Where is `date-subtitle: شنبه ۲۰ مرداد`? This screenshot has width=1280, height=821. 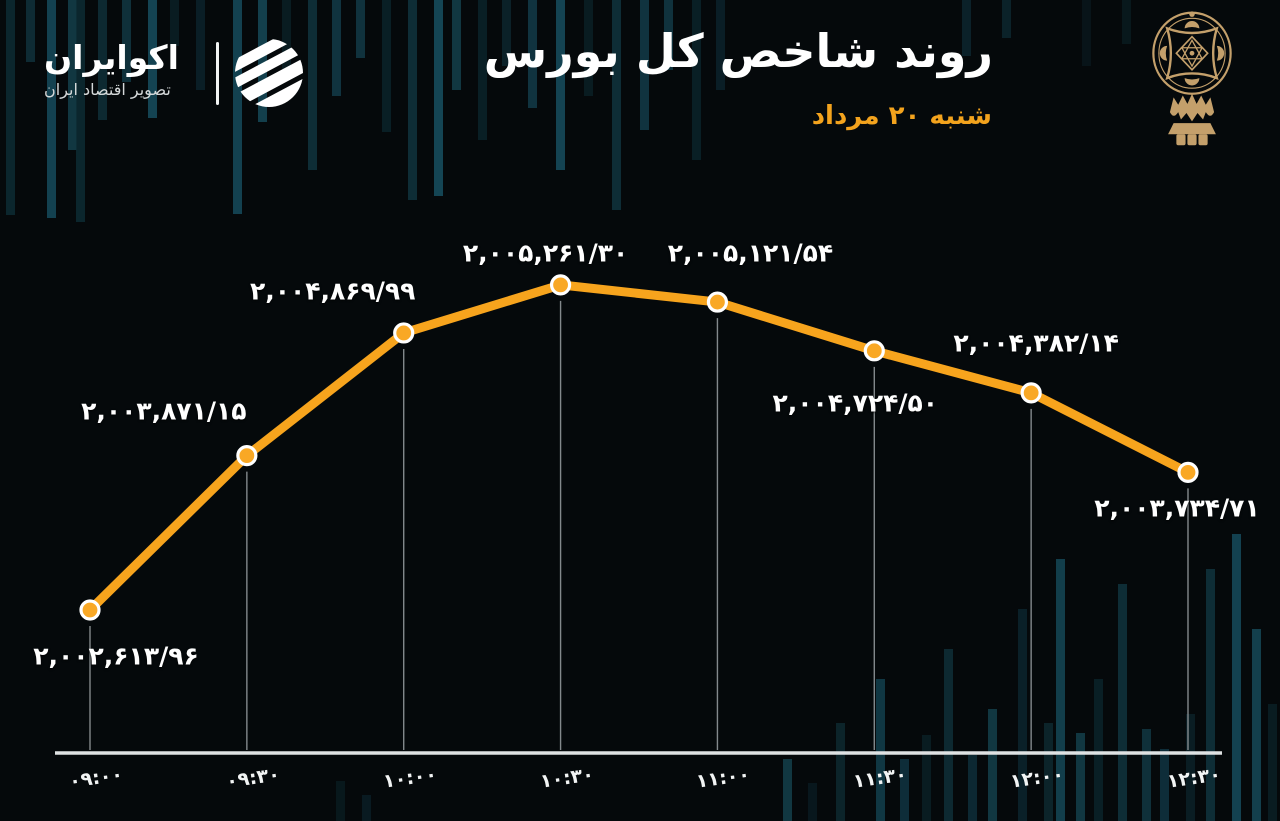 date-subtitle: شنبه ۲۰ مرداد is located at coordinates (901, 116).